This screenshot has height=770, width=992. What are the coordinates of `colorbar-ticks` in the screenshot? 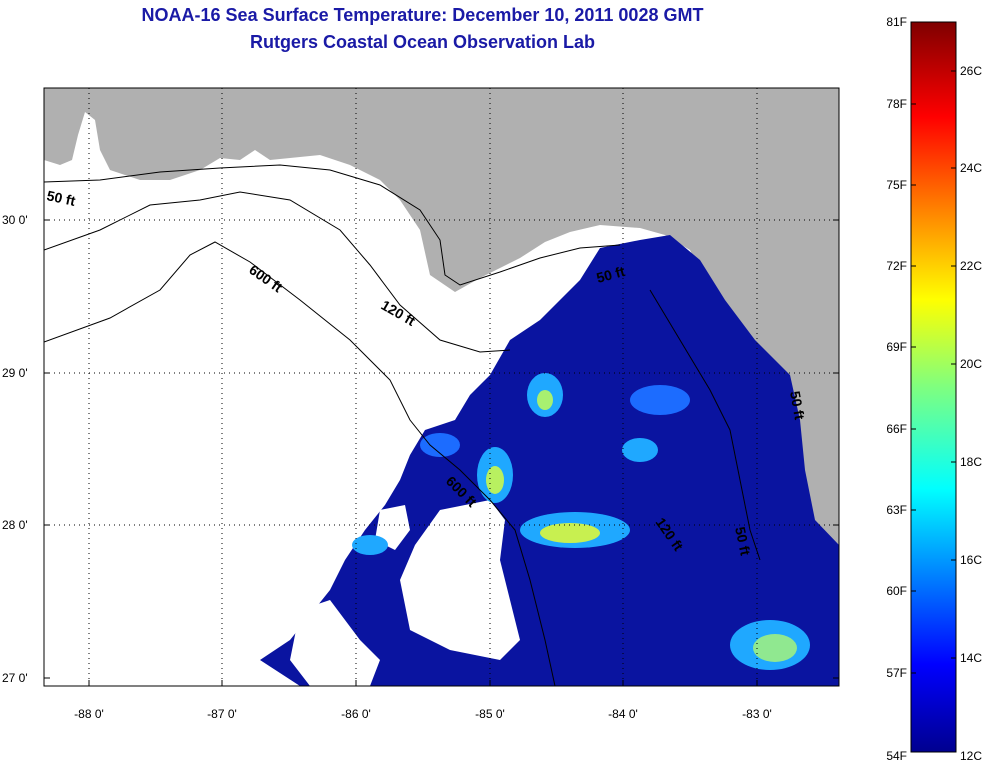 It's located at (933, 387).